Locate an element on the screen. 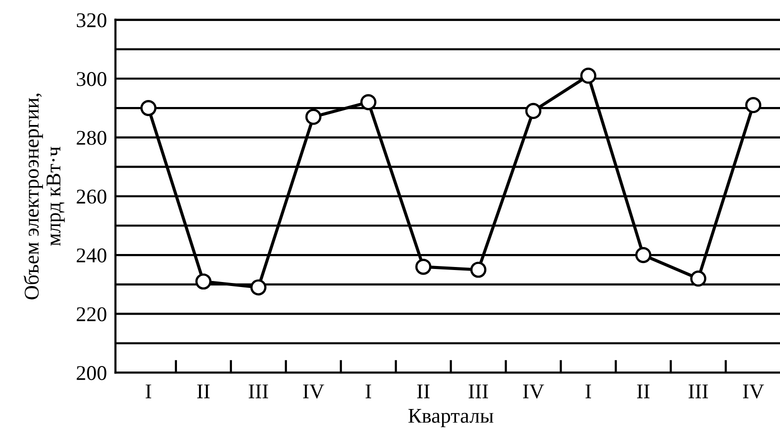 The width and height of the screenshot is (780, 441). y-tick-label: 300 is located at coordinates (91, 79).